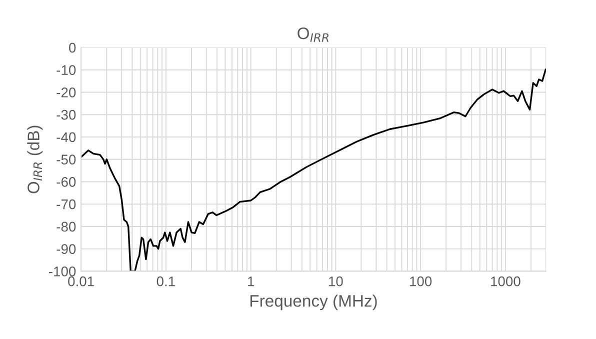 The image size is (596, 339). What do you see at coordinates (66, 159) in the screenshot?
I see `y-tick-label: -50` at bounding box center [66, 159].